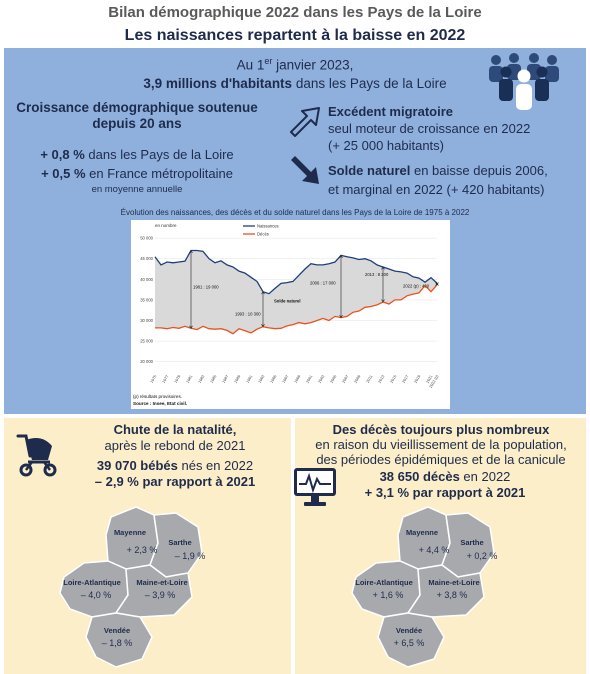 This screenshot has width=590, height=674. What do you see at coordinates (62, 154) in the screenshot?
I see `pdl-growth-value: + 0,8 %` at bounding box center [62, 154].